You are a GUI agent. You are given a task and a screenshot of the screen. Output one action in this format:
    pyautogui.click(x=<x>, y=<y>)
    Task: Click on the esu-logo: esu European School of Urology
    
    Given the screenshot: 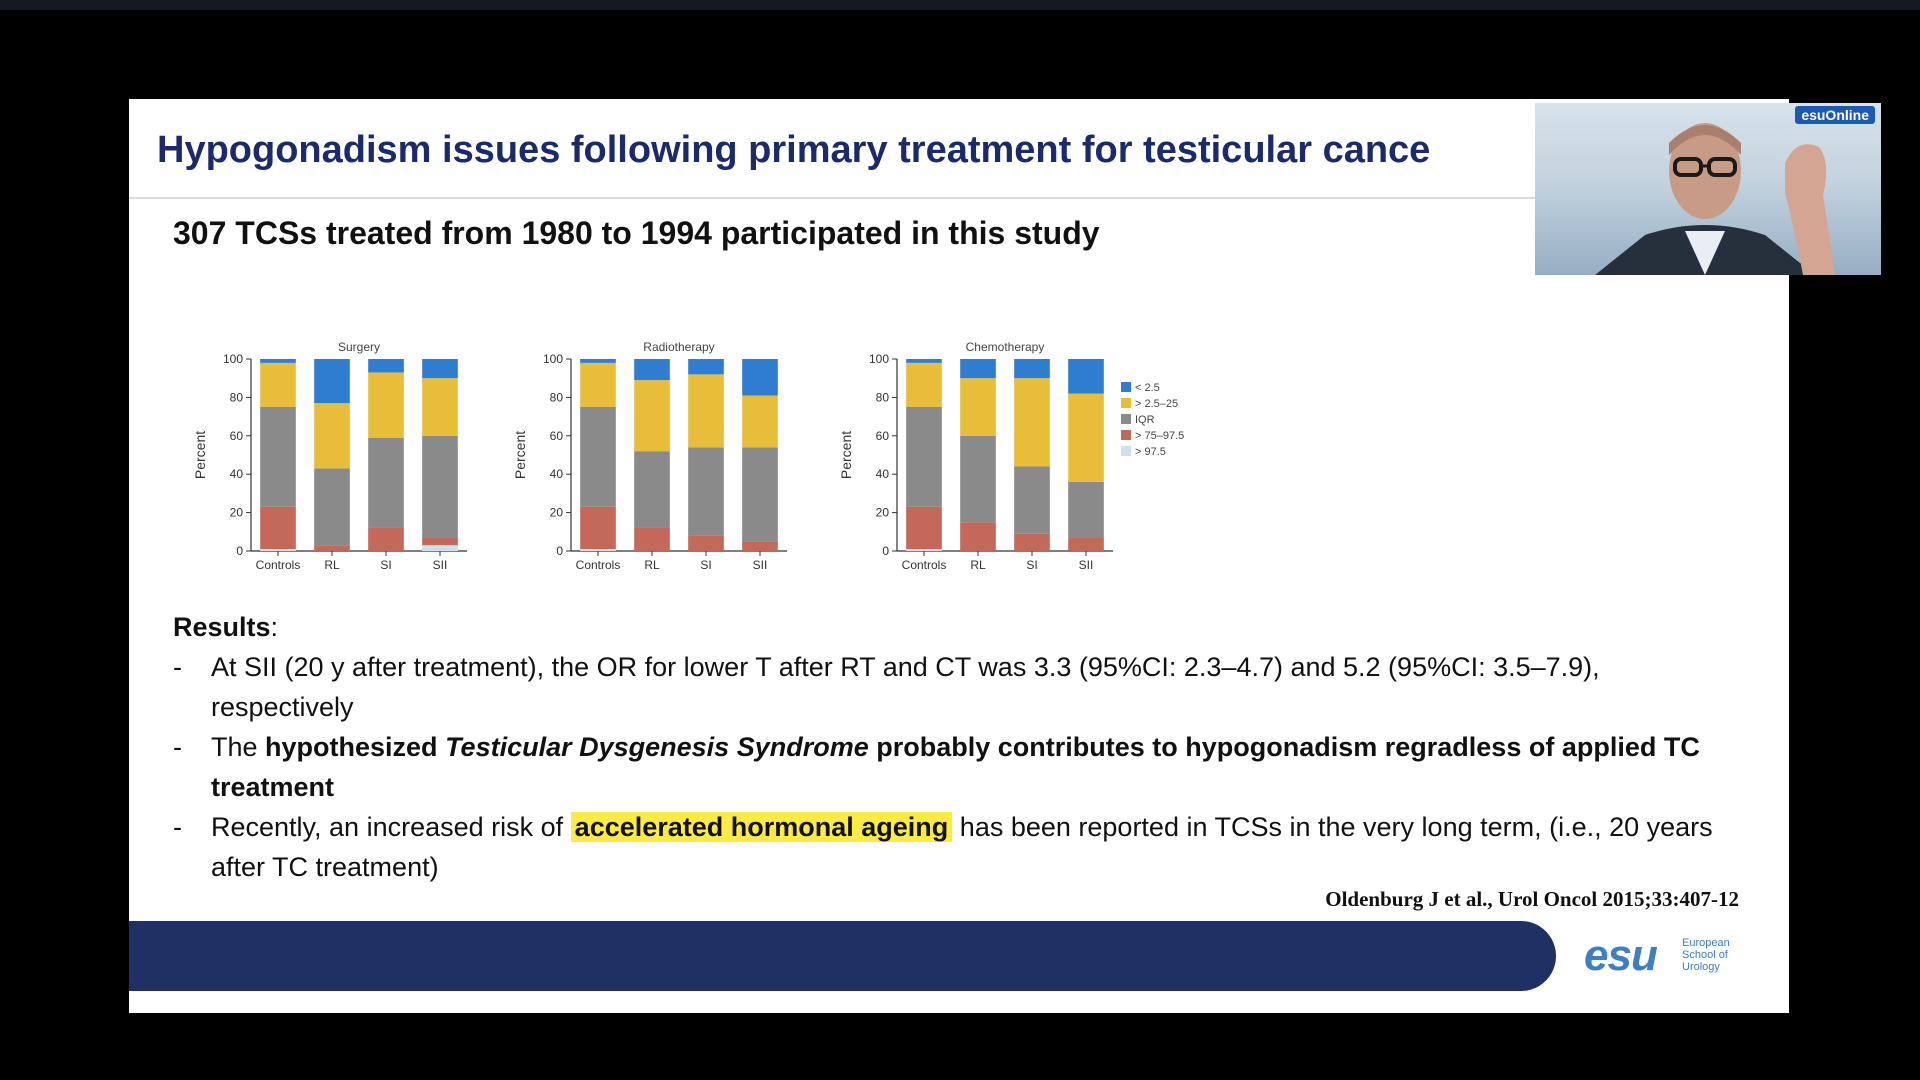 What is the action you would take?
    pyautogui.click(x=1669, y=956)
    